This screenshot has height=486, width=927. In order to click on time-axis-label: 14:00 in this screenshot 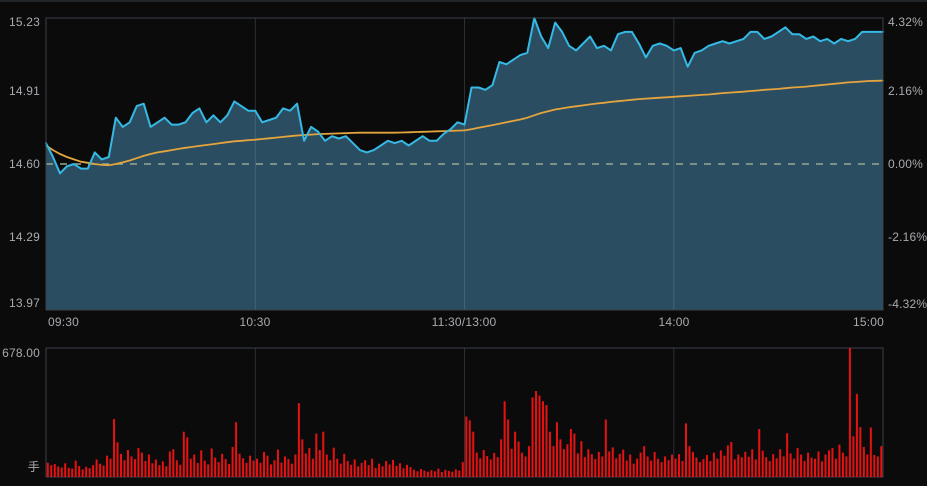, I will do `click(674, 322)`.